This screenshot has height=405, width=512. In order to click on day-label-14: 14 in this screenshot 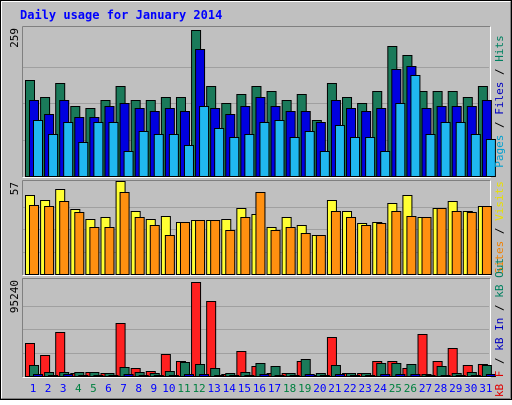, I will do `click(230, 388)`.